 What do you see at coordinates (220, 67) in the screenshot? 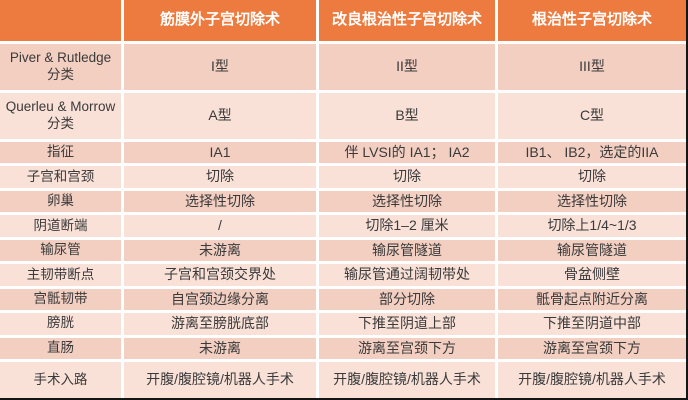
I see `table-cell: I型` at bounding box center [220, 67].